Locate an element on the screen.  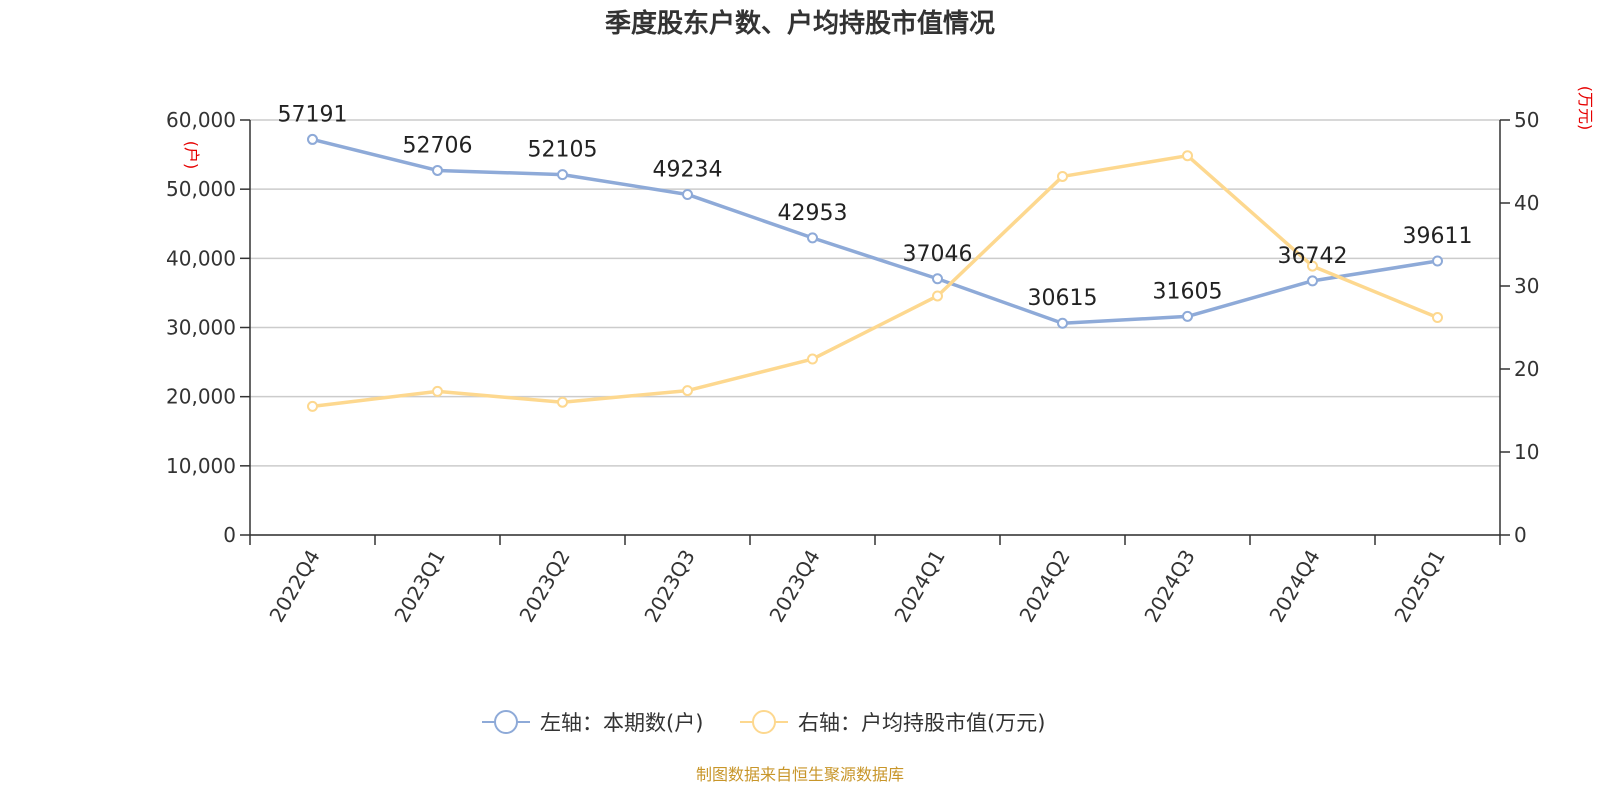
data-label: 37046 is located at coordinates (938, 254).